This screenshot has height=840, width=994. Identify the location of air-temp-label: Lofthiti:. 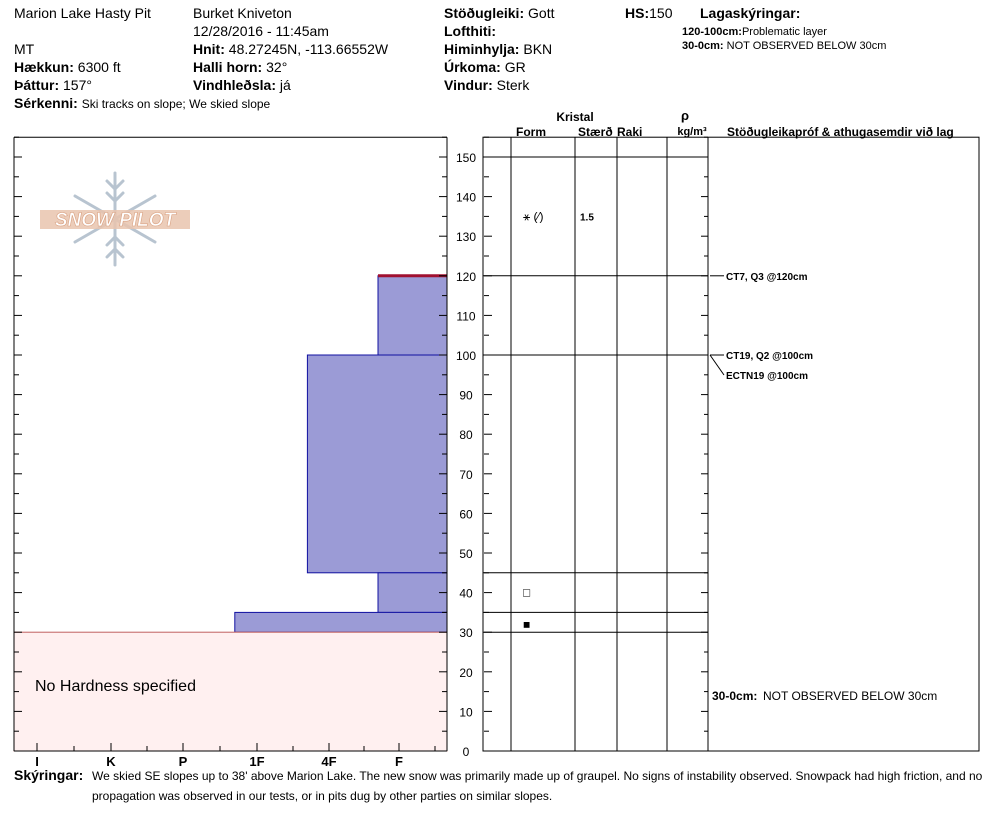
(470, 31).